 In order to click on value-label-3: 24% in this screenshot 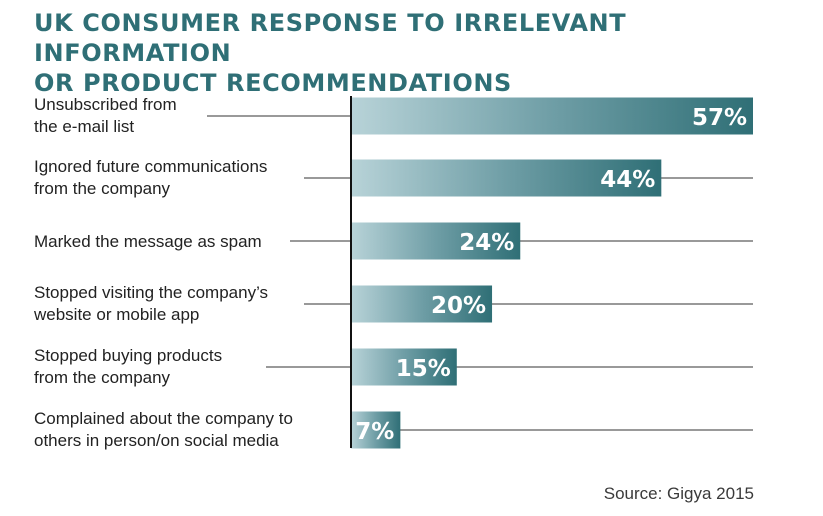, I will do `click(486, 243)`.